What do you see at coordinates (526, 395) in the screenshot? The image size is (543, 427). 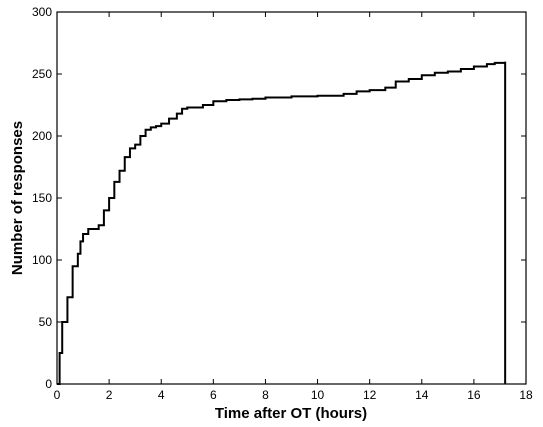 I see `x-tick-label: 18` at bounding box center [526, 395].